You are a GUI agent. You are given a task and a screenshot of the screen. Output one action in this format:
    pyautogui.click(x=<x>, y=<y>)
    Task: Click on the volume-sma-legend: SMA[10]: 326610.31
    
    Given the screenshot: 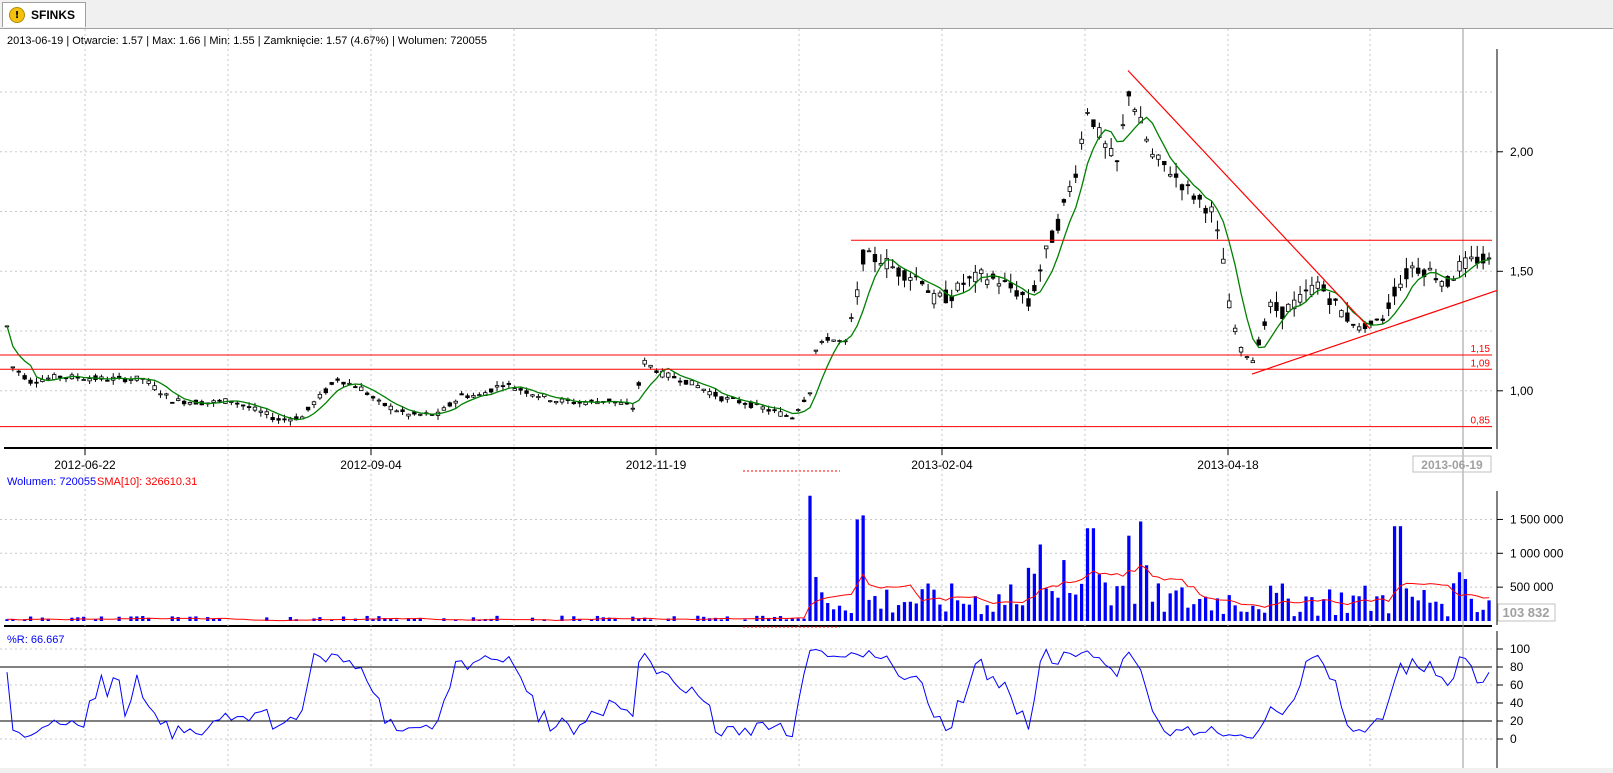 What is the action you would take?
    pyautogui.click(x=147, y=482)
    